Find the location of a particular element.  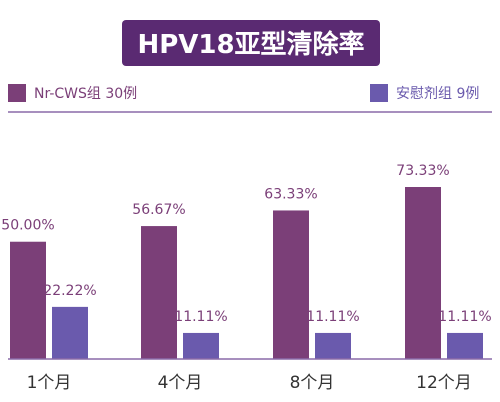

x-tick-label-3: 8个月 is located at coordinates (312, 383).